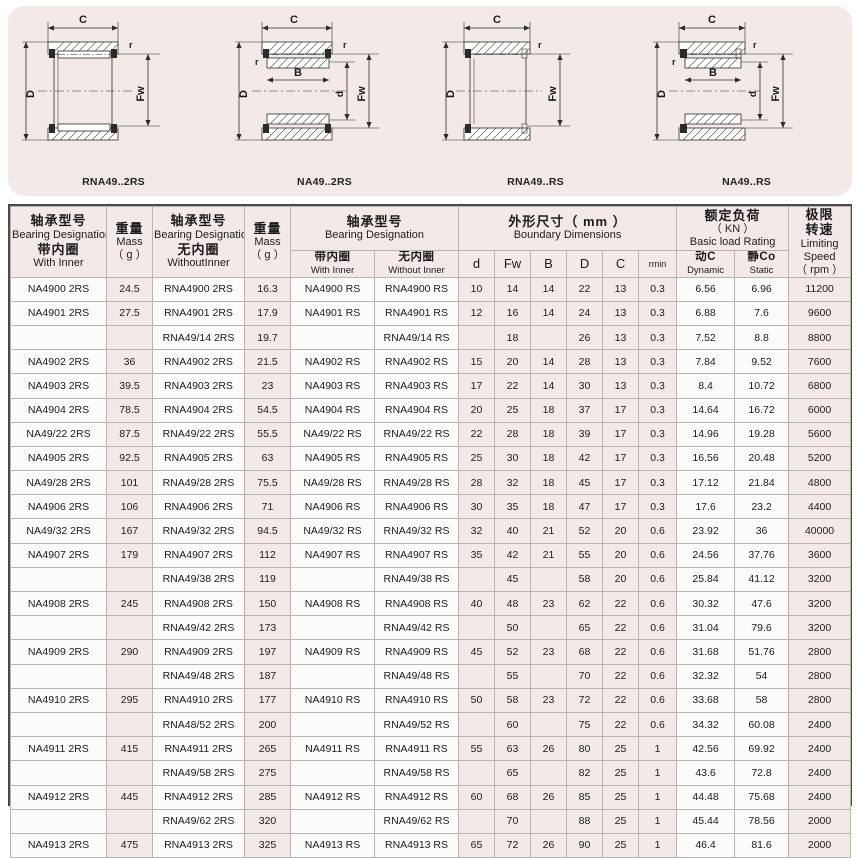 The height and width of the screenshot is (858, 860). I want to click on cell-designation-rs-without-inner: RNA49/42 RS, so click(416, 628).